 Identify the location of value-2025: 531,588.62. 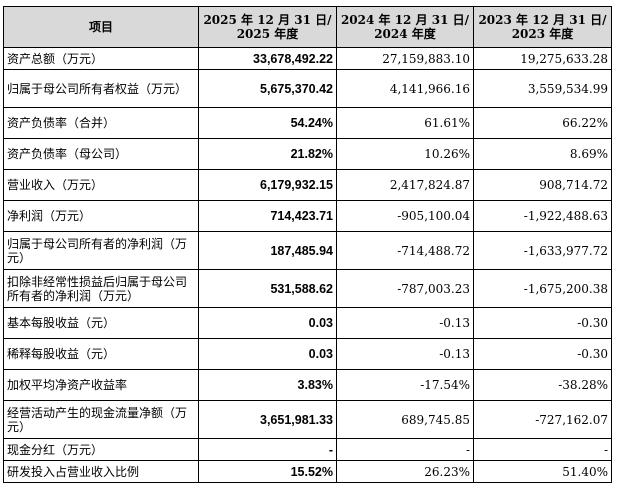
(267, 288).